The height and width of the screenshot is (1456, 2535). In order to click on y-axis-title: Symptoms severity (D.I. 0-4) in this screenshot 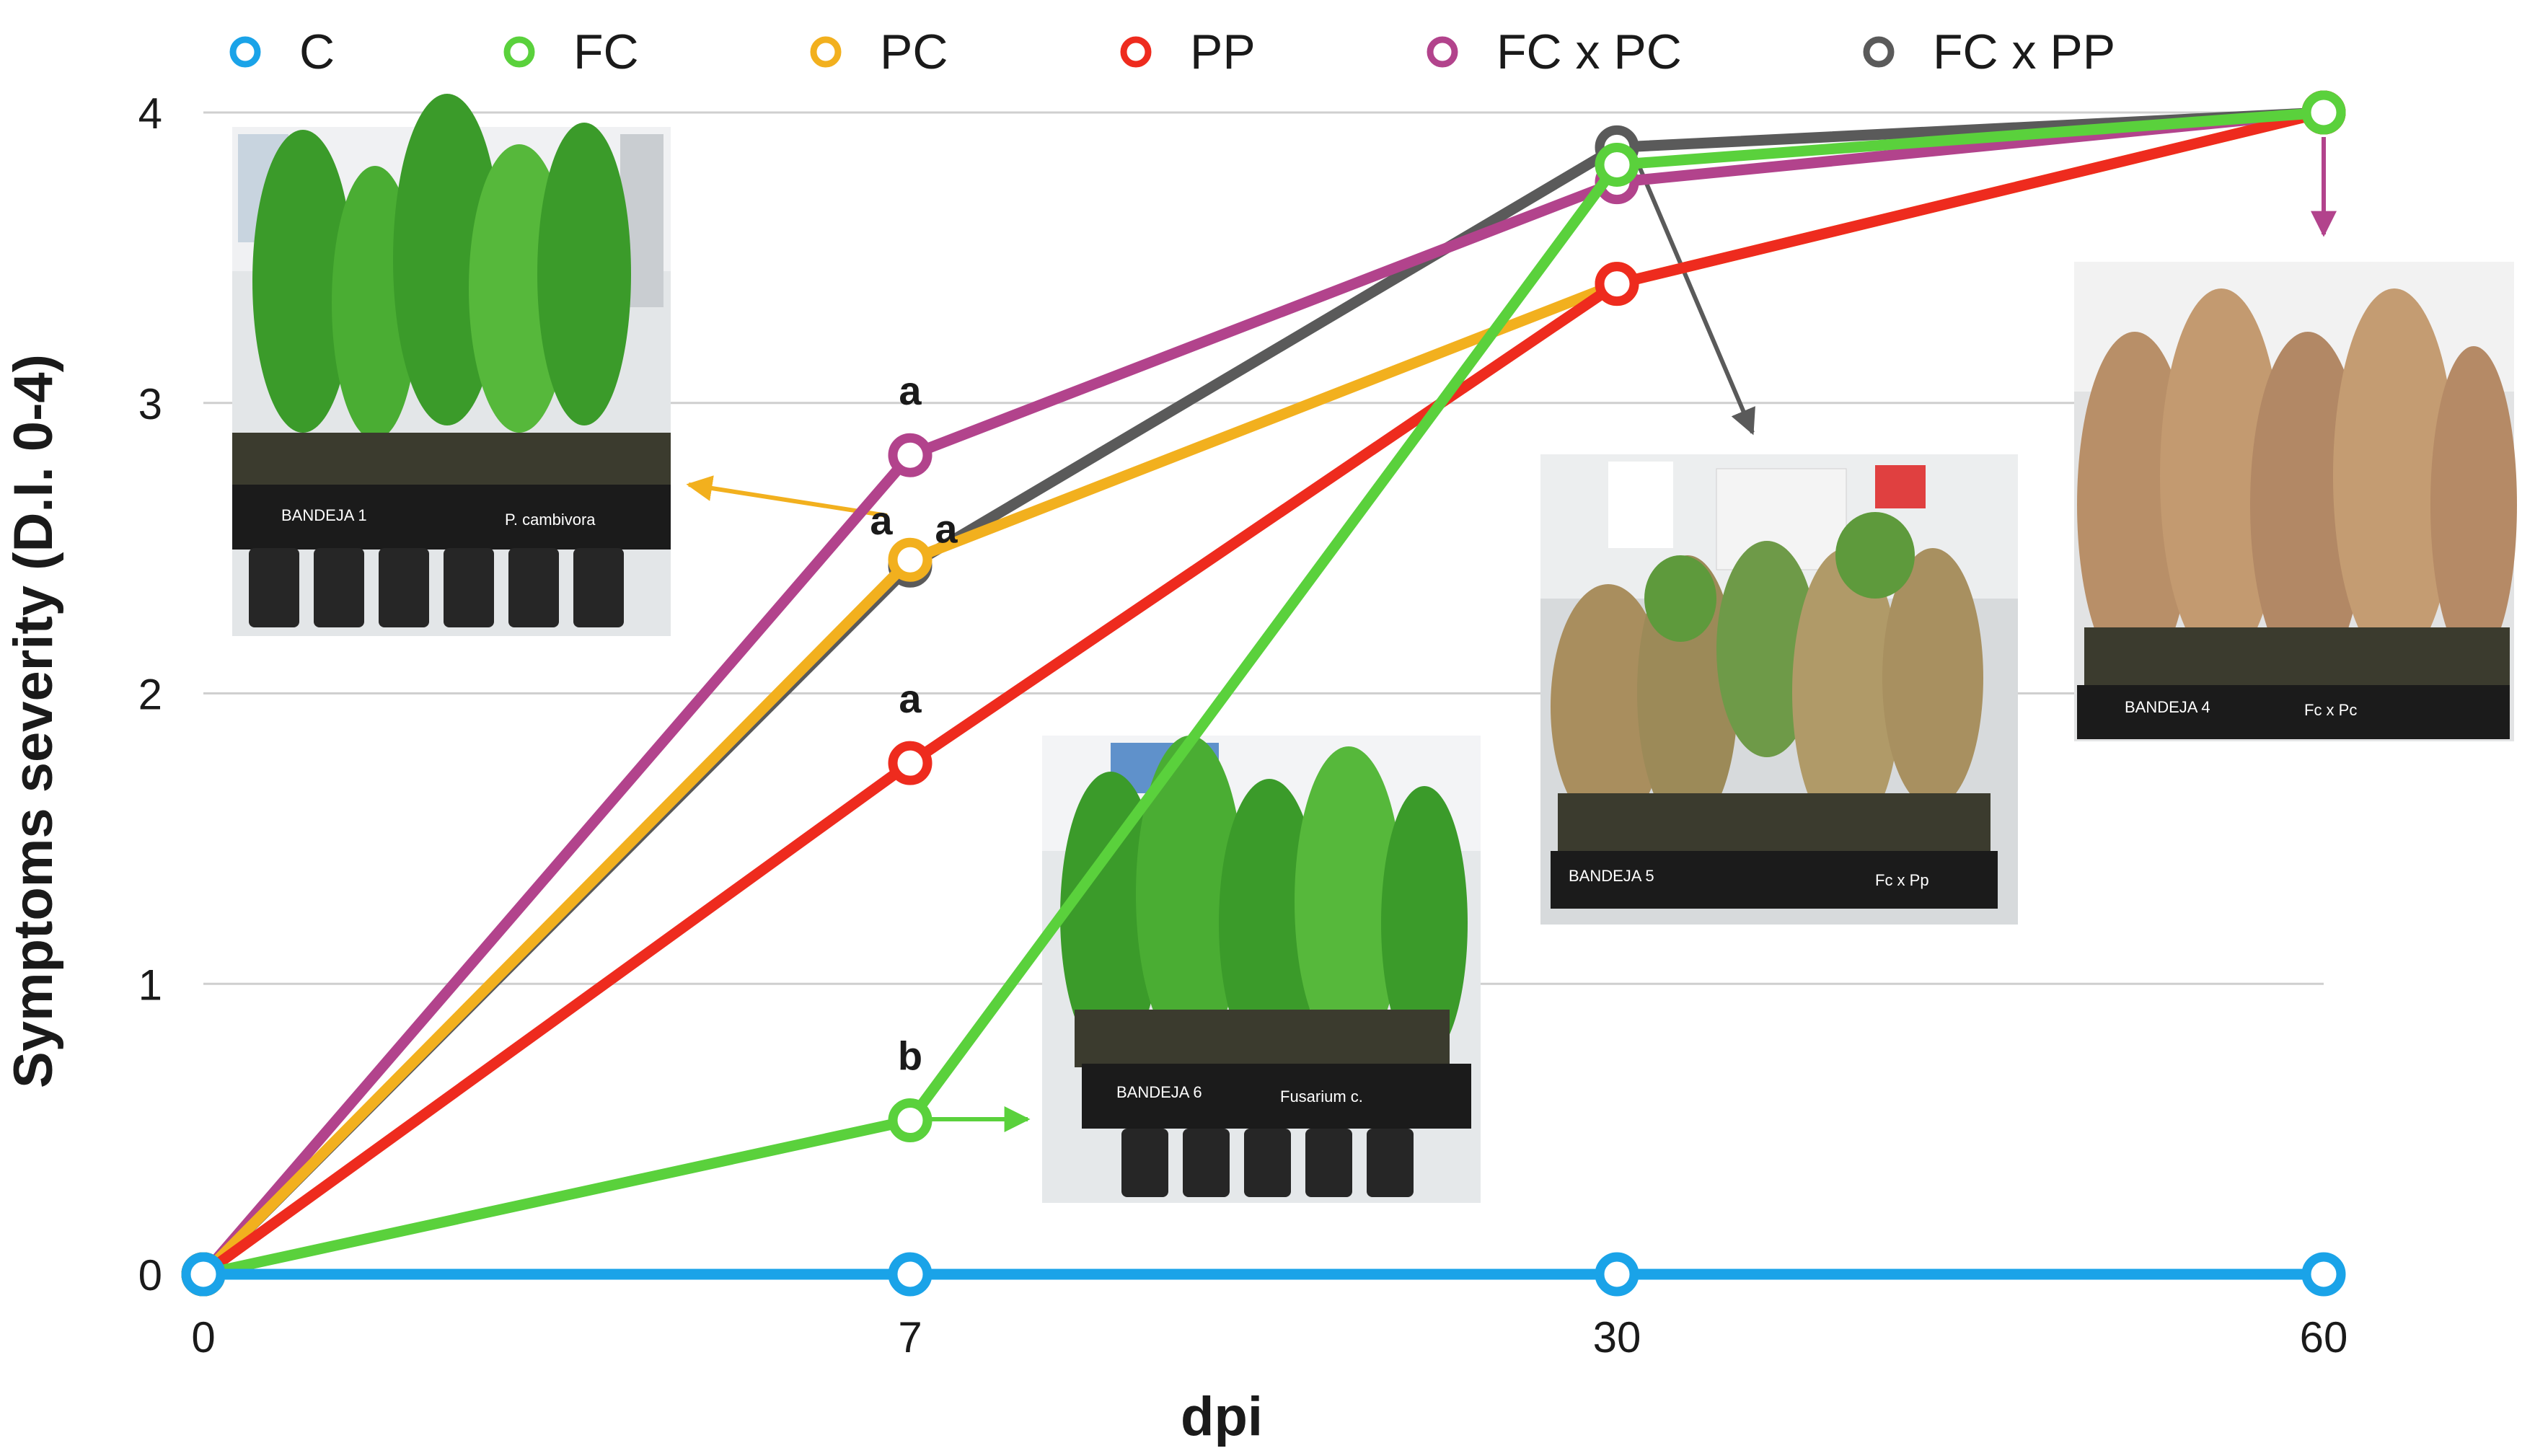, I will do `click(33, 721)`.